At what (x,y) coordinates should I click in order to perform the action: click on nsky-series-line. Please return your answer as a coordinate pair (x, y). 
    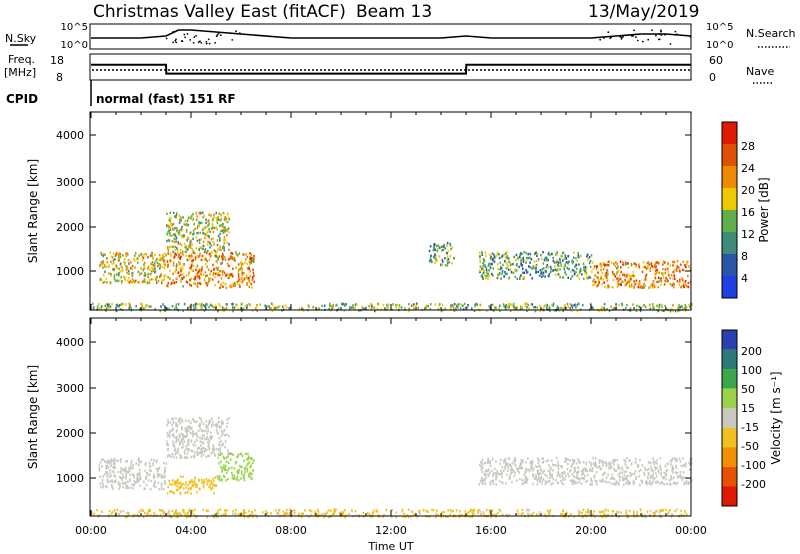
    Looking at the image, I should click on (391, 34).